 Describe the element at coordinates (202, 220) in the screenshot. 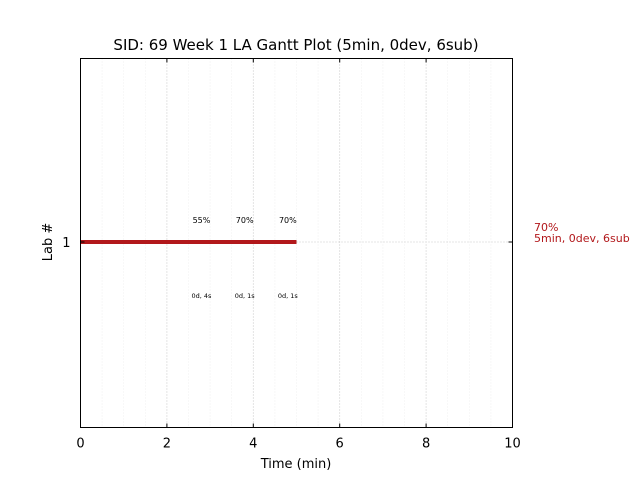

I see `annotation-percent: 55%` at that location.